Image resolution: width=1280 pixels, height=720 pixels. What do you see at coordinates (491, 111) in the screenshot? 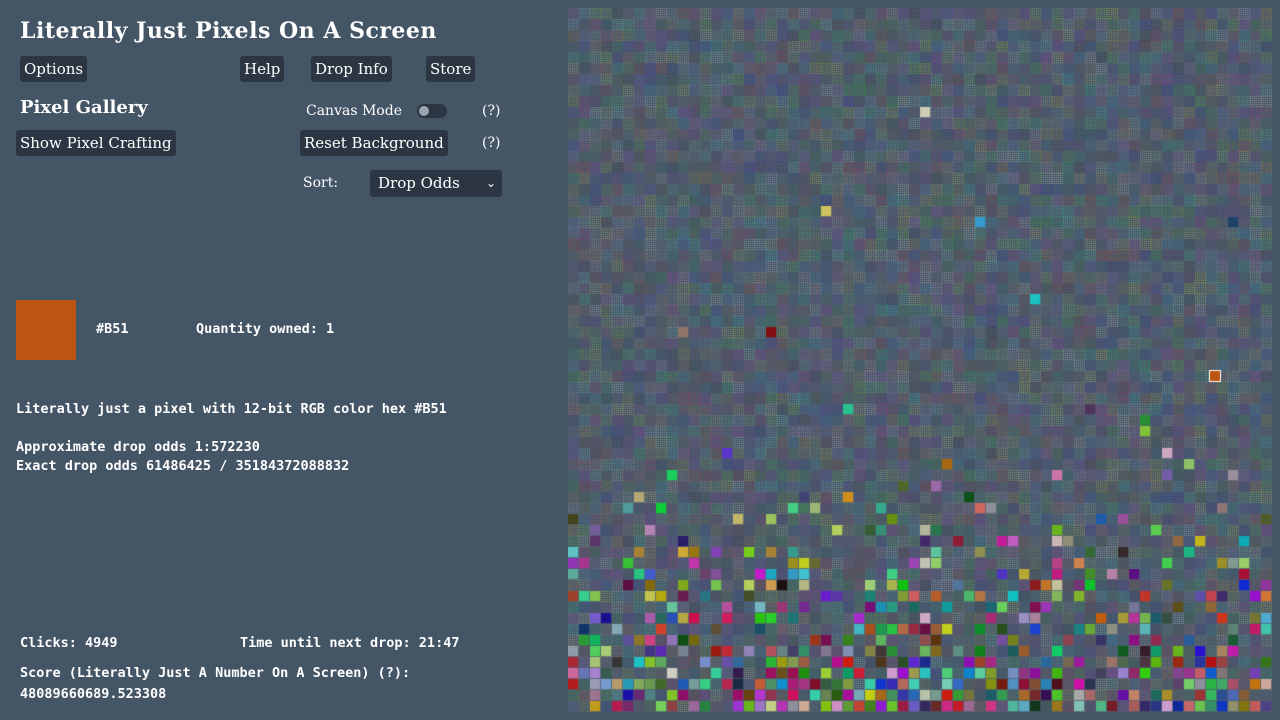
I see `canvas-mode-help: (?)` at bounding box center [491, 111].